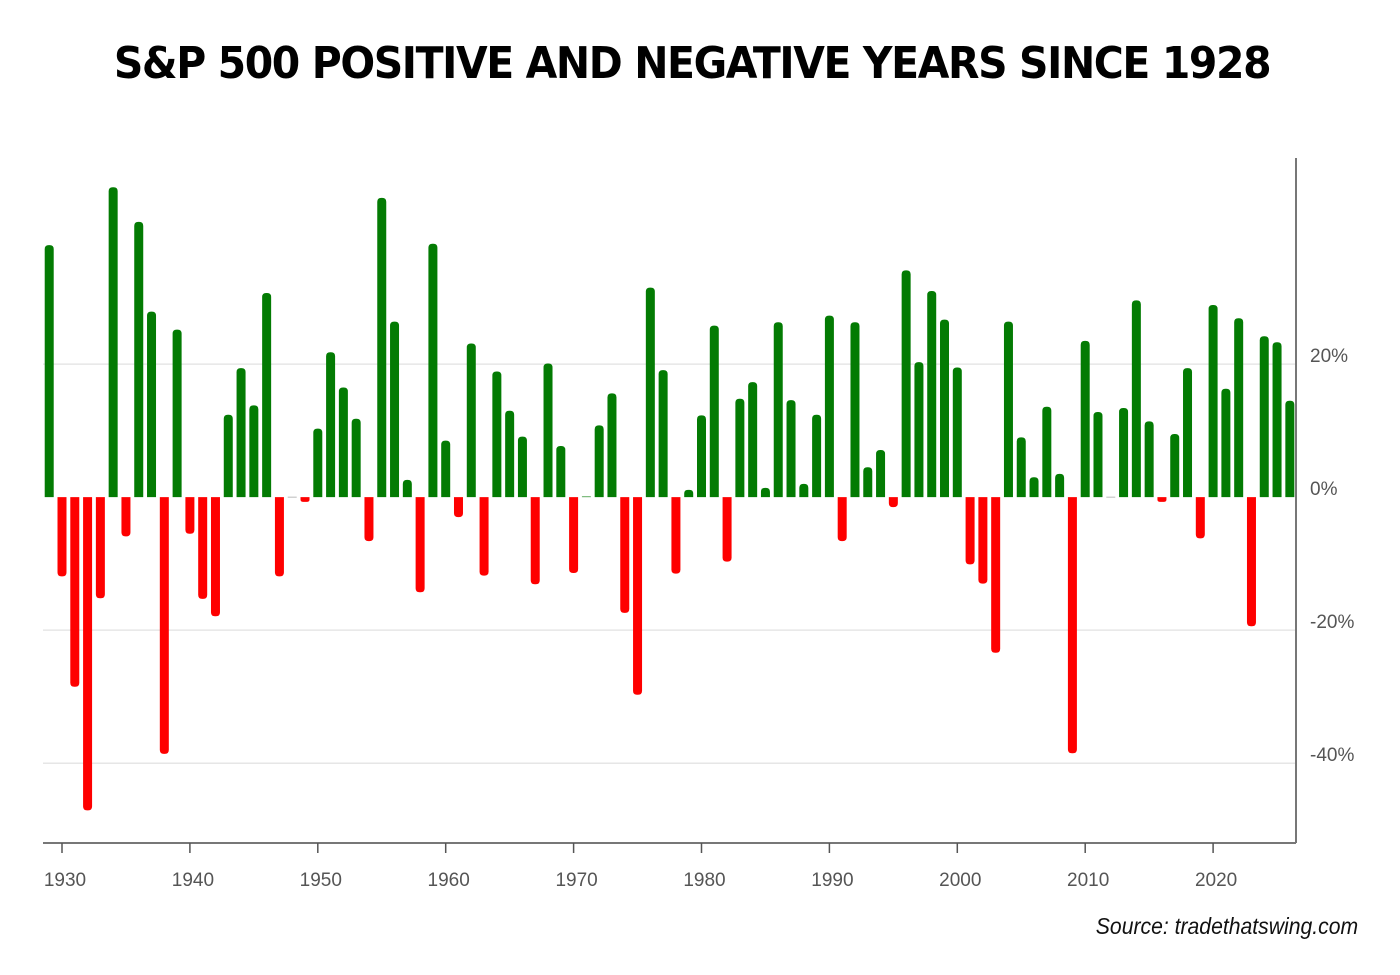 This screenshot has height=975, width=1400. Describe the element at coordinates (576, 880) in the screenshot. I see `x-tick-label: 1970` at that location.